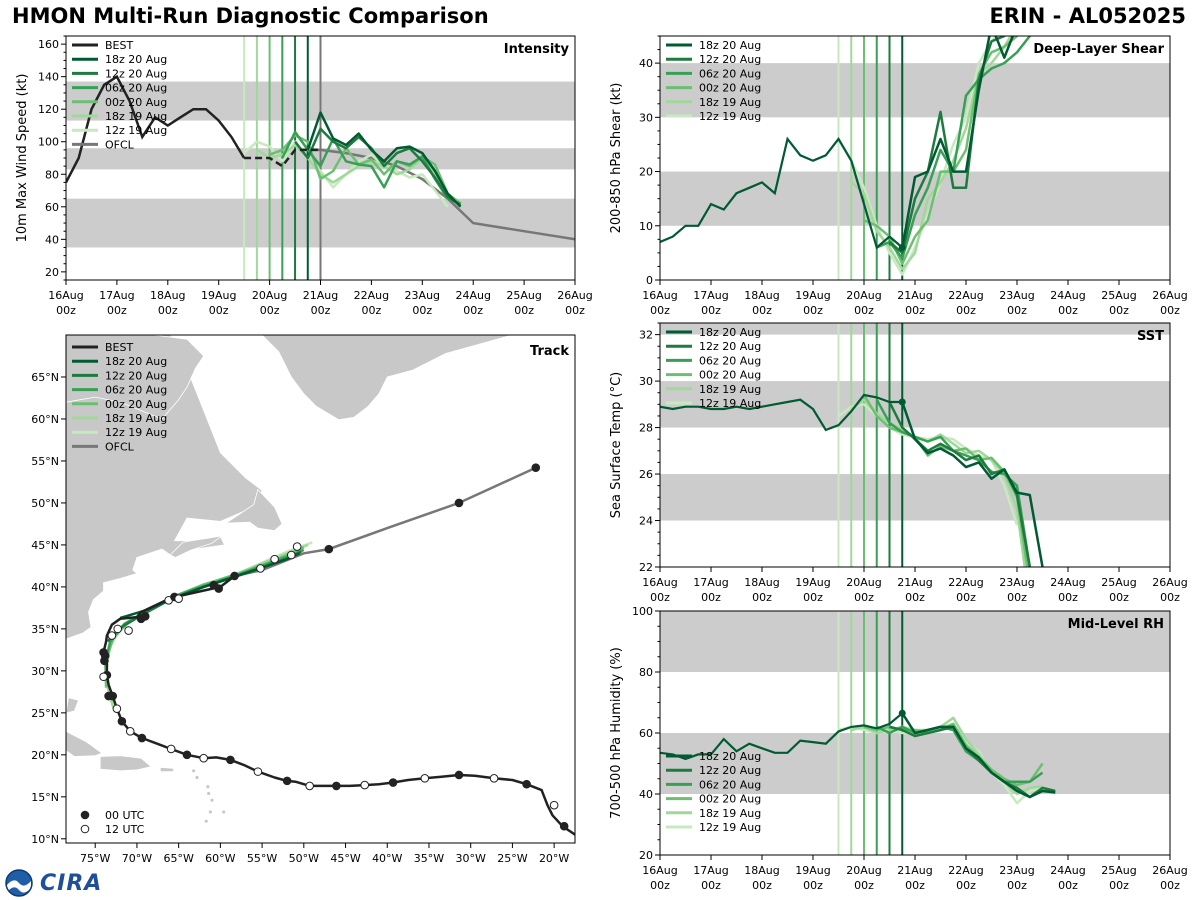  I want to click on intensity-xtick-label: 20Aug, so click(269, 295).